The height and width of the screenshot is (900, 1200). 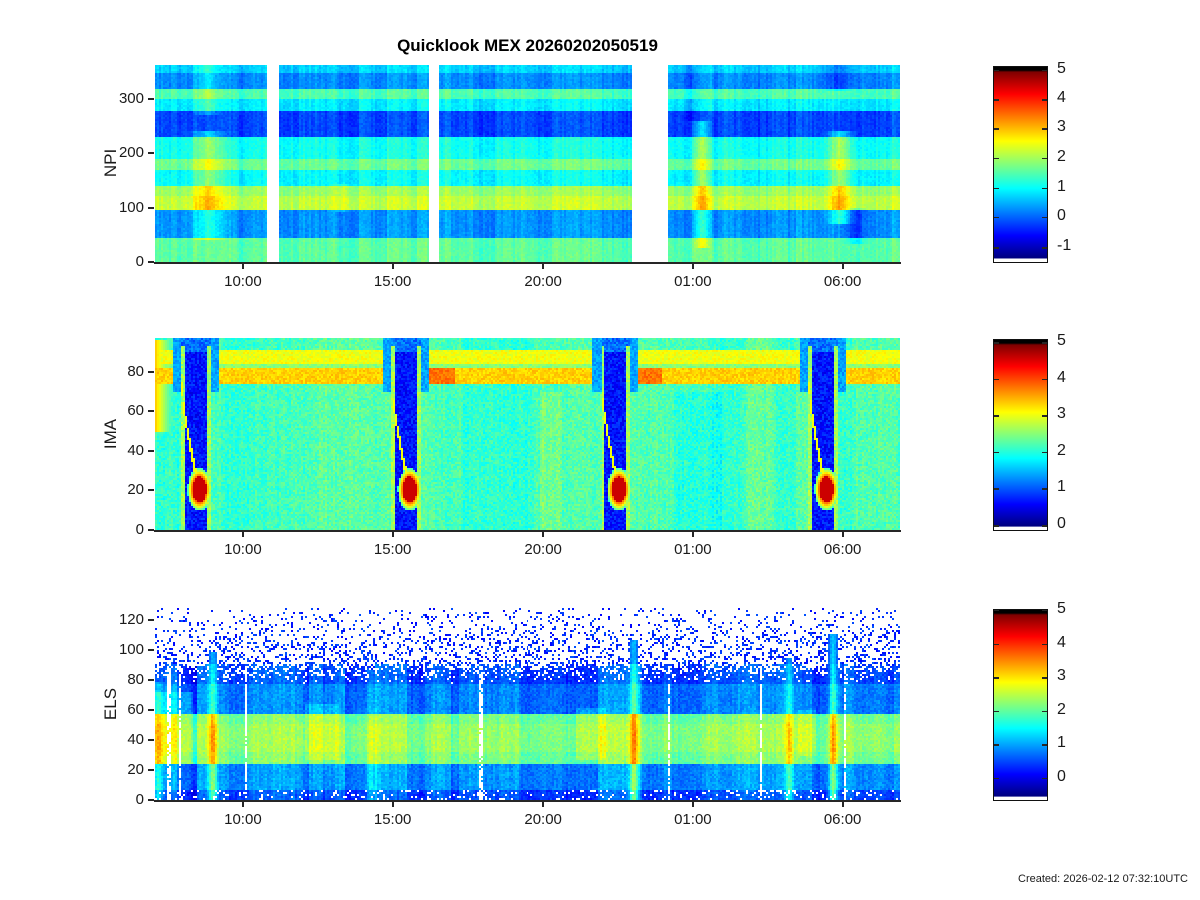 I want to click on npi-x-axis-line, so click(x=527, y=263).